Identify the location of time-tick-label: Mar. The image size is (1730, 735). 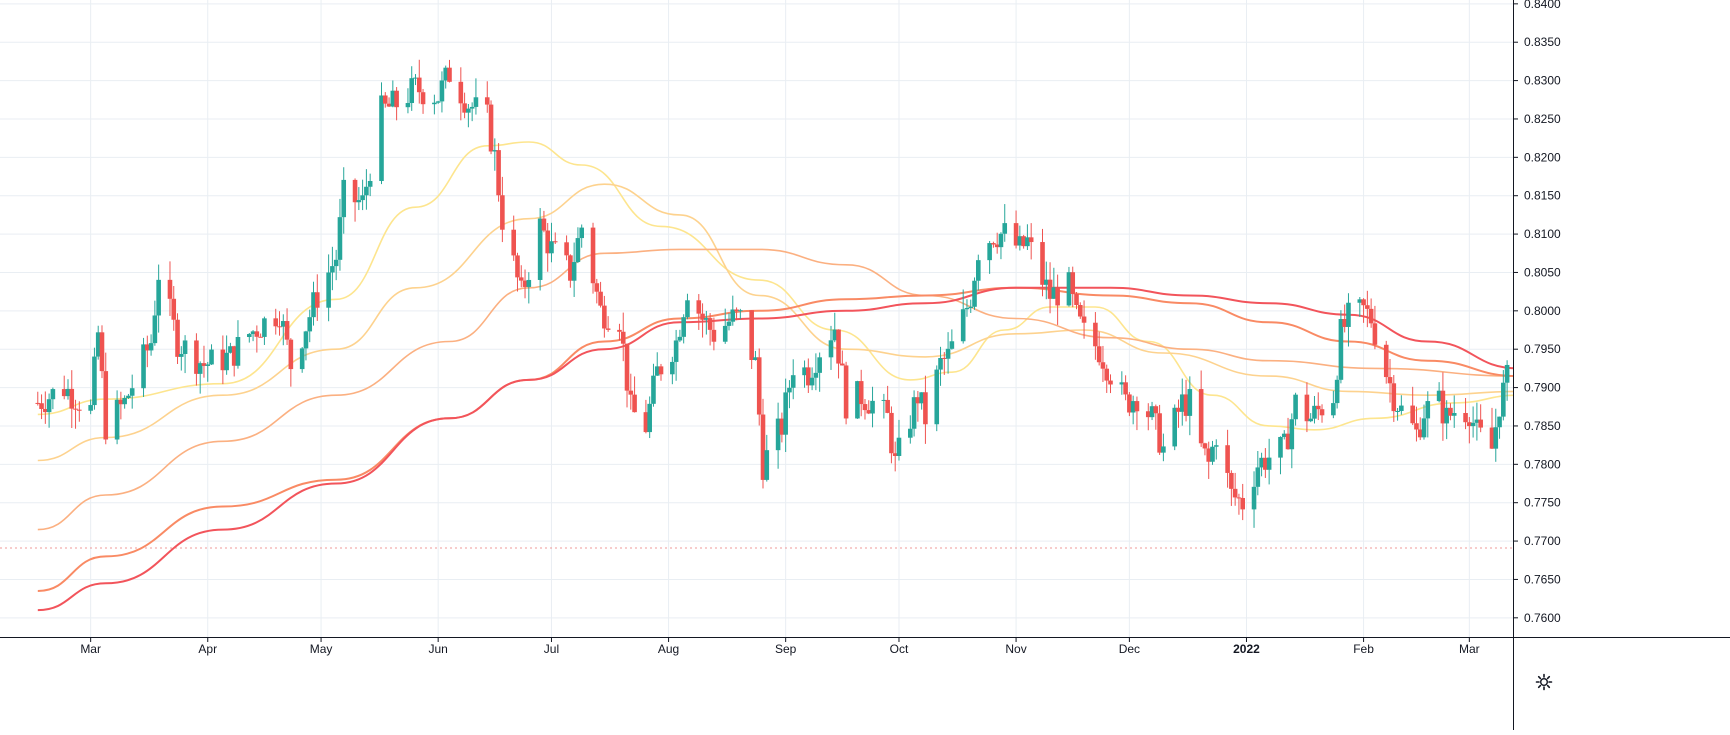
(90, 649).